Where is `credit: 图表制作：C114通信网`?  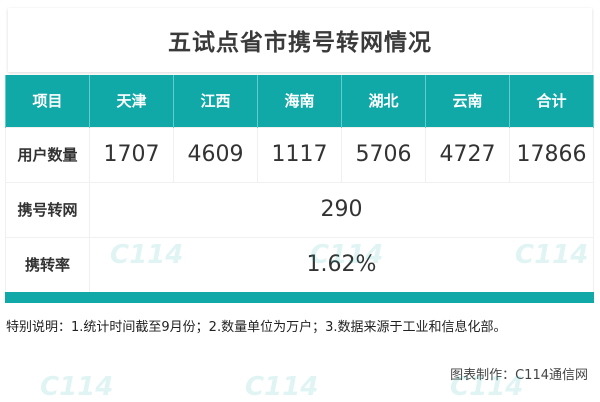
credit: 图表制作：C114通信网 is located at coordinates (519, 375).